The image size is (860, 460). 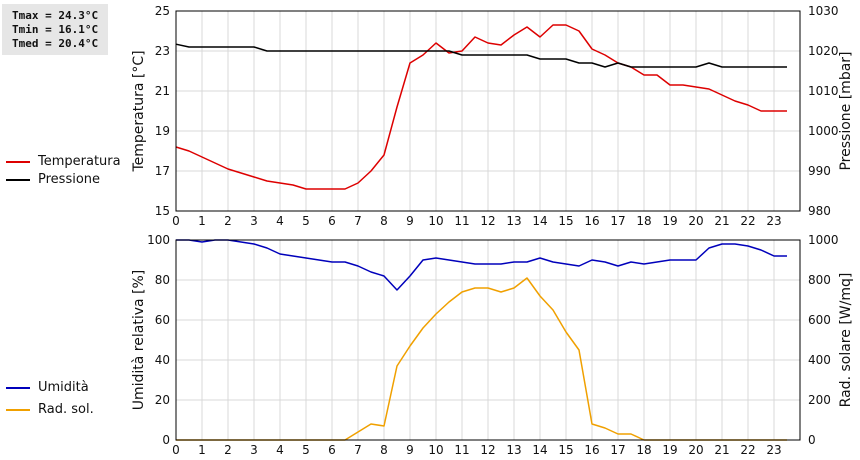 What do you see at coordinates (819, 280) in the screenshot?
I see `y-right-tick-label-800: 800` at bounding box center [819, 280].